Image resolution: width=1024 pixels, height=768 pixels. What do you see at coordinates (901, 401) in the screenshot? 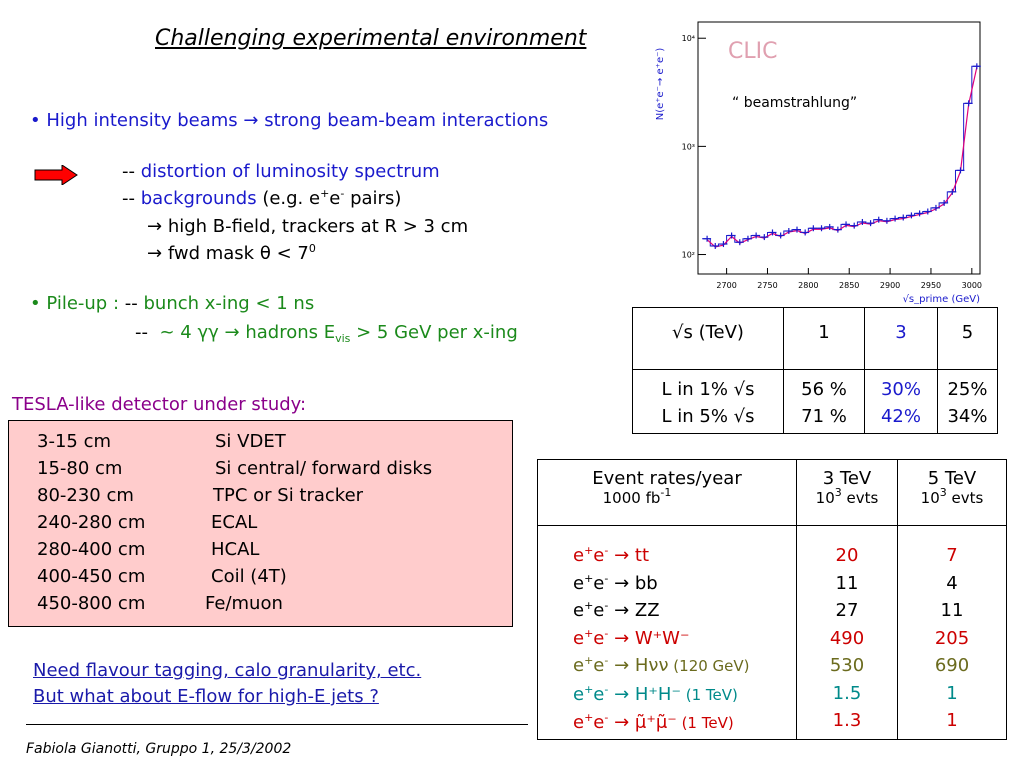
I see `col-3tev: 30% 42%` at bounding box center [901, 401].